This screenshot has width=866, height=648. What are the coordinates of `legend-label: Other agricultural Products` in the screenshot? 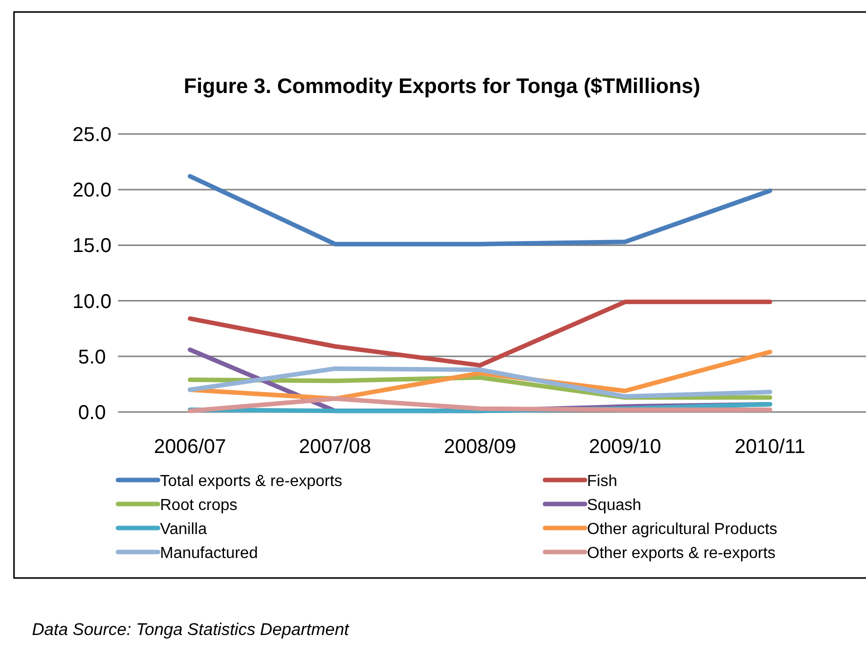 It's located at (682, 529).